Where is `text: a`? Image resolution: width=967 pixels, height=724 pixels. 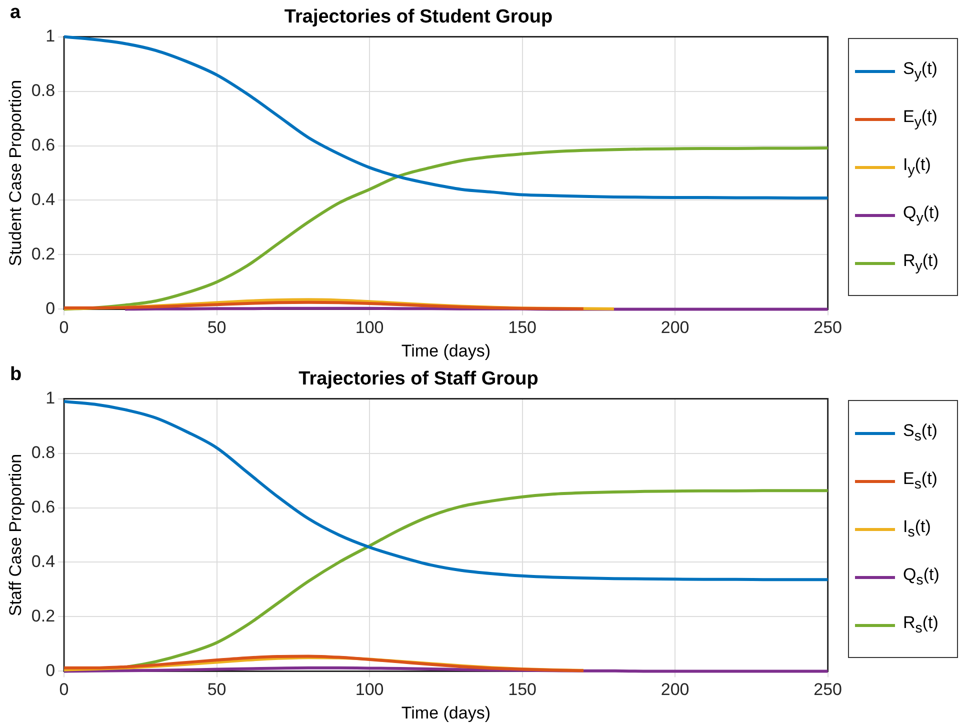
text: a is located at coordinates (15, 13).